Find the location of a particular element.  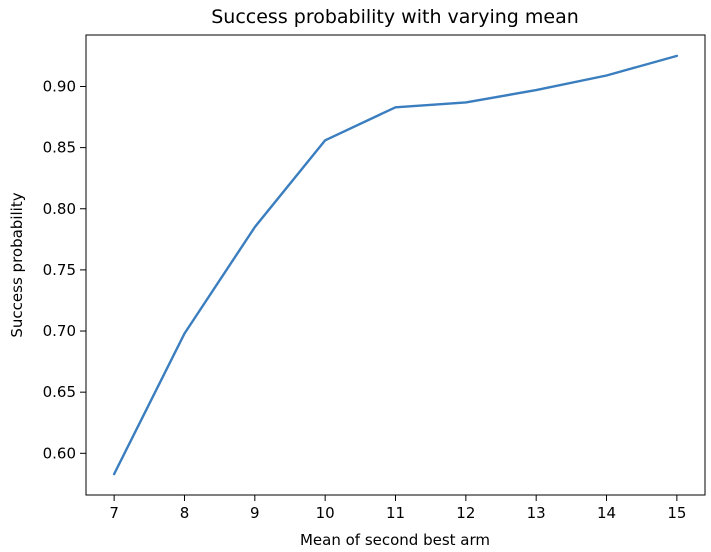

y-tick-label: 0.70 is located at coordinates (59, 331).